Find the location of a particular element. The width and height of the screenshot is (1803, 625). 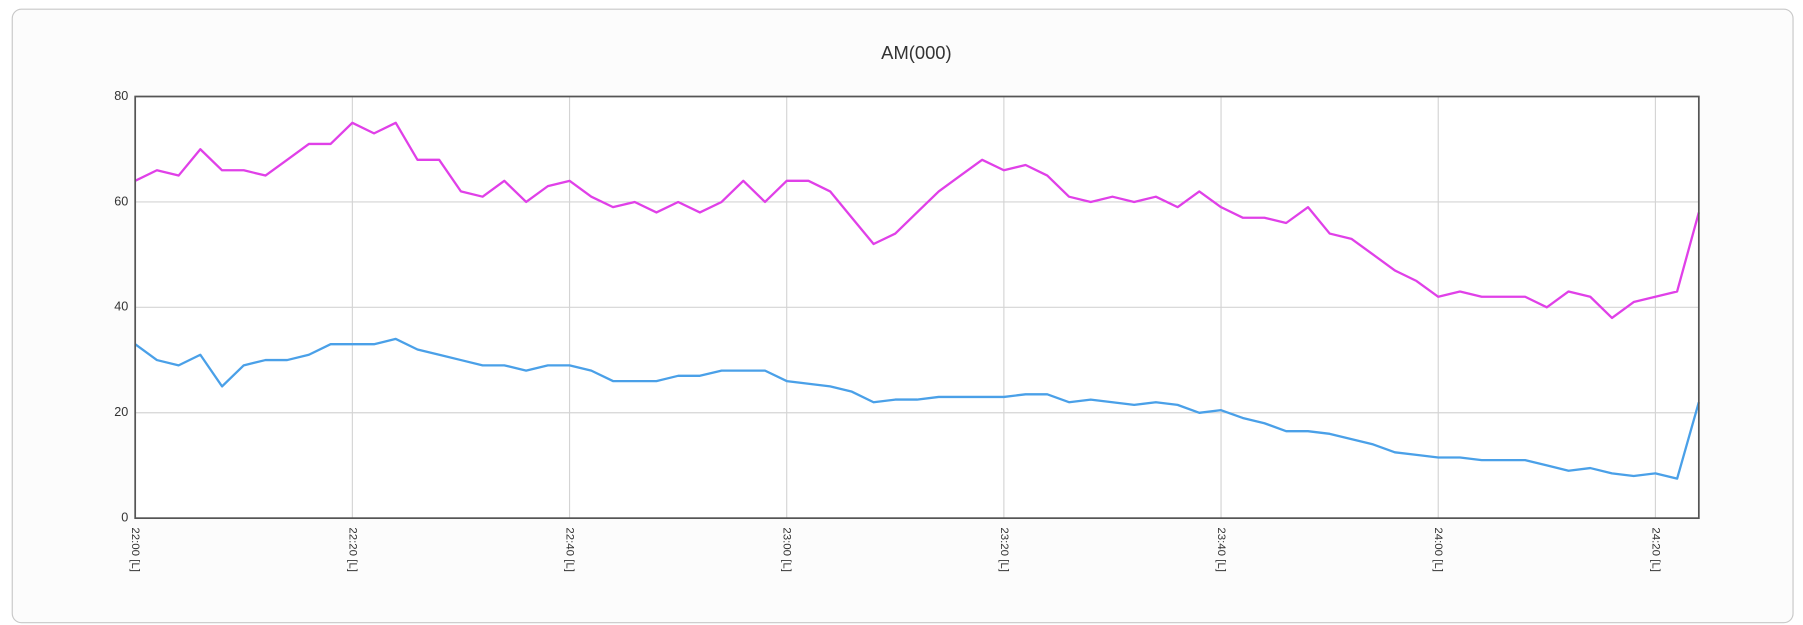

y-tick-label: 80 is located at coordinates (121, 96).